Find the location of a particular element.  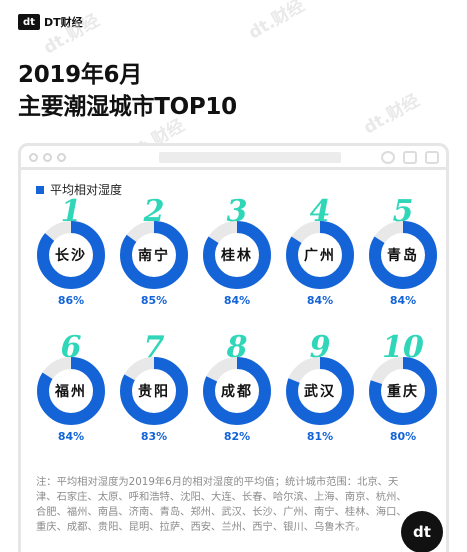

city-donut-4: 4 广州 84% is located at coordinates (320, 257).